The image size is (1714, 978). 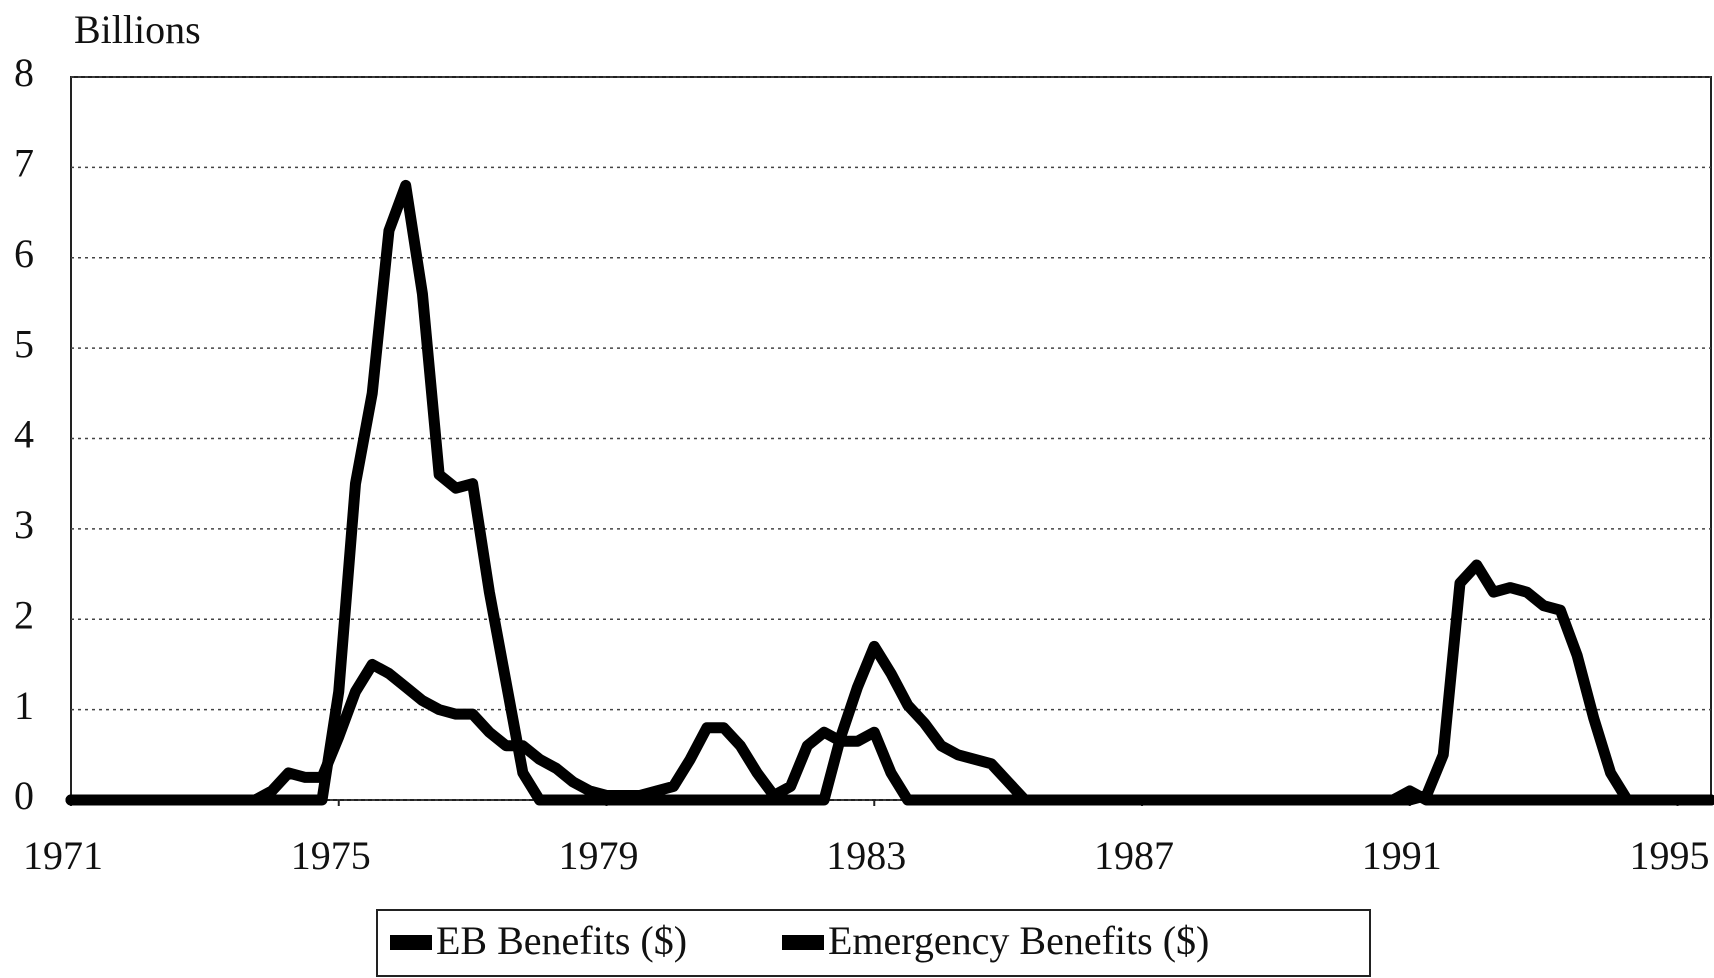 What do you see at coordinates (24, 72) in the screenshot?
I see `y-tick-label: 8` at bounding box center [24, 72].